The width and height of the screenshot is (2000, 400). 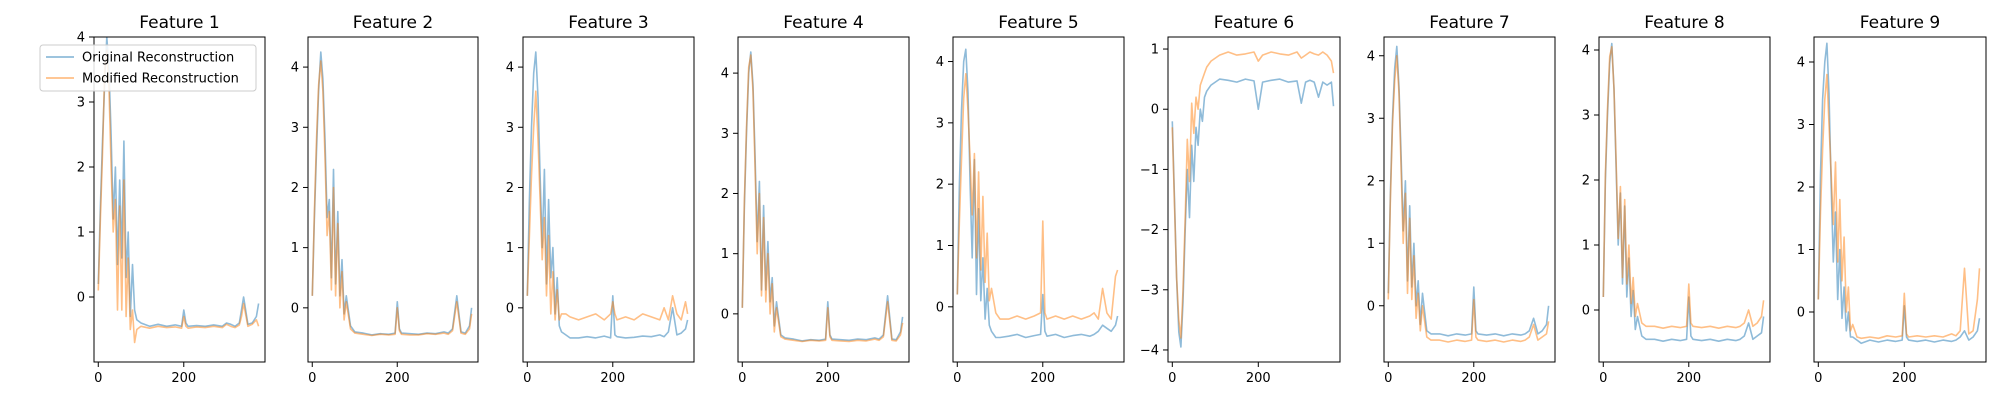 What do you see at coordinates (1038, 23) in the screenshot?
I see `subplot-title: Feature 5` at bounding box center [1038, 23].